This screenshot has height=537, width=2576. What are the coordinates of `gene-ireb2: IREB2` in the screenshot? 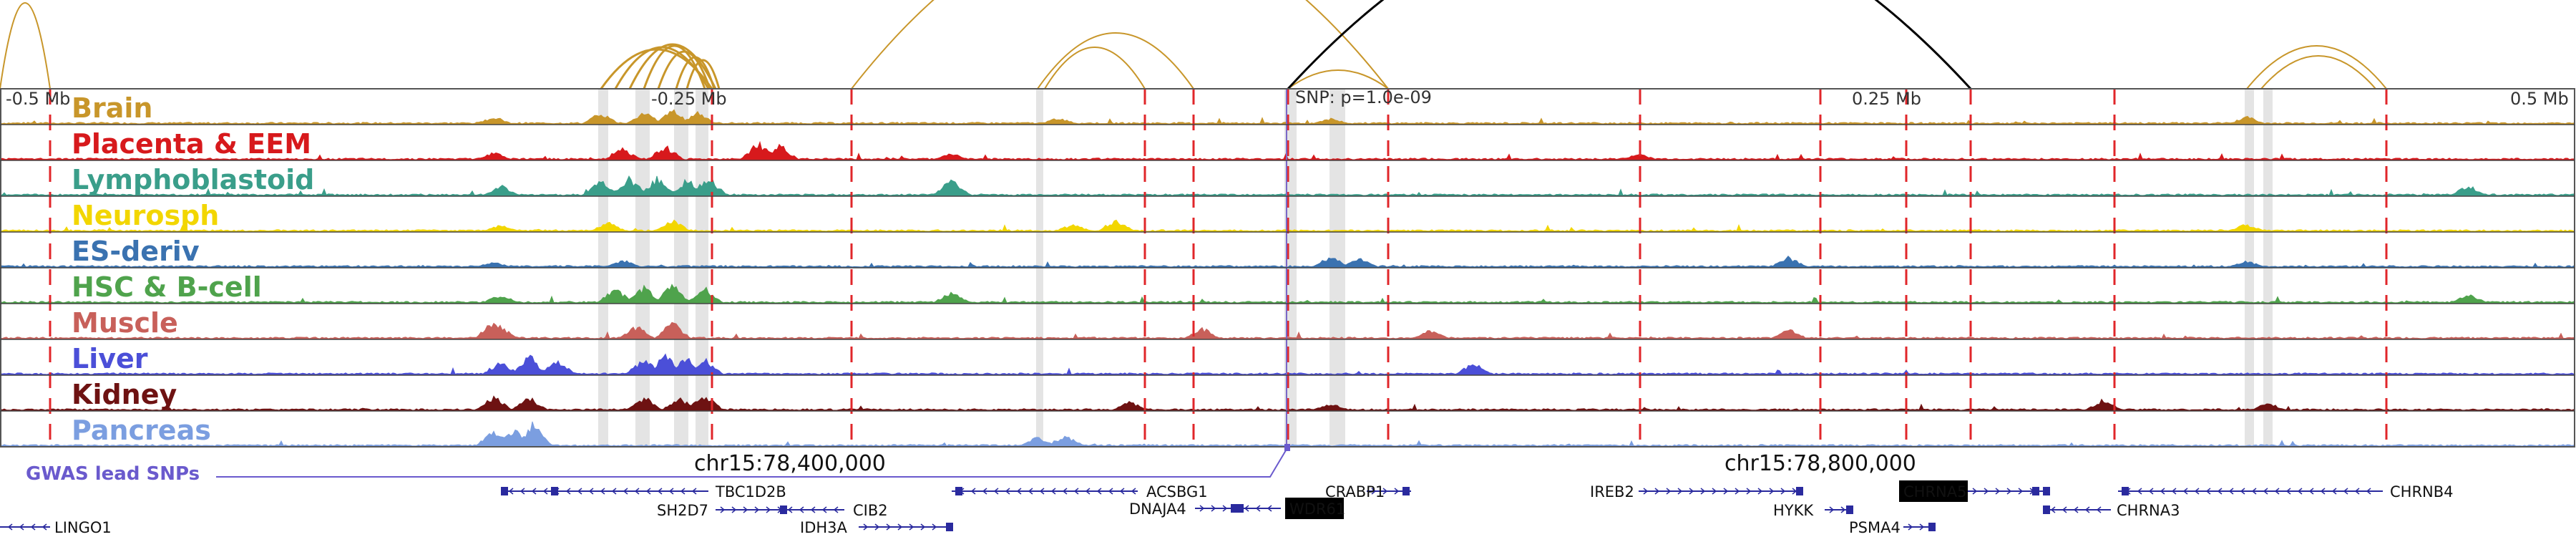 It's located at (1696, 491).